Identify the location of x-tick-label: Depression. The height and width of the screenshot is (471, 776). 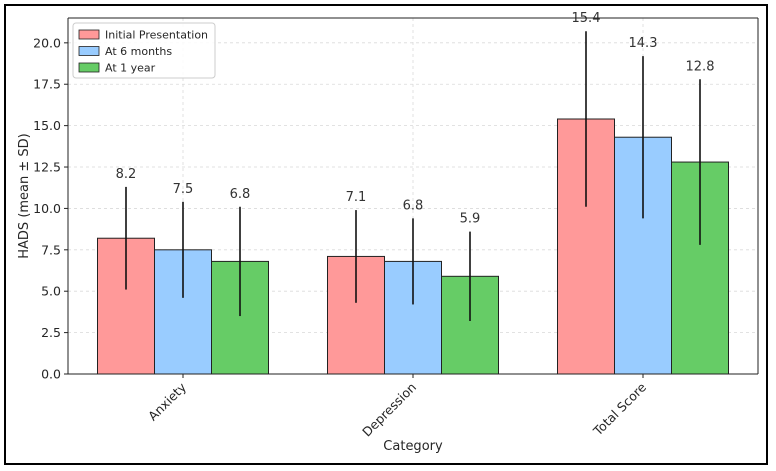
(389, 410).